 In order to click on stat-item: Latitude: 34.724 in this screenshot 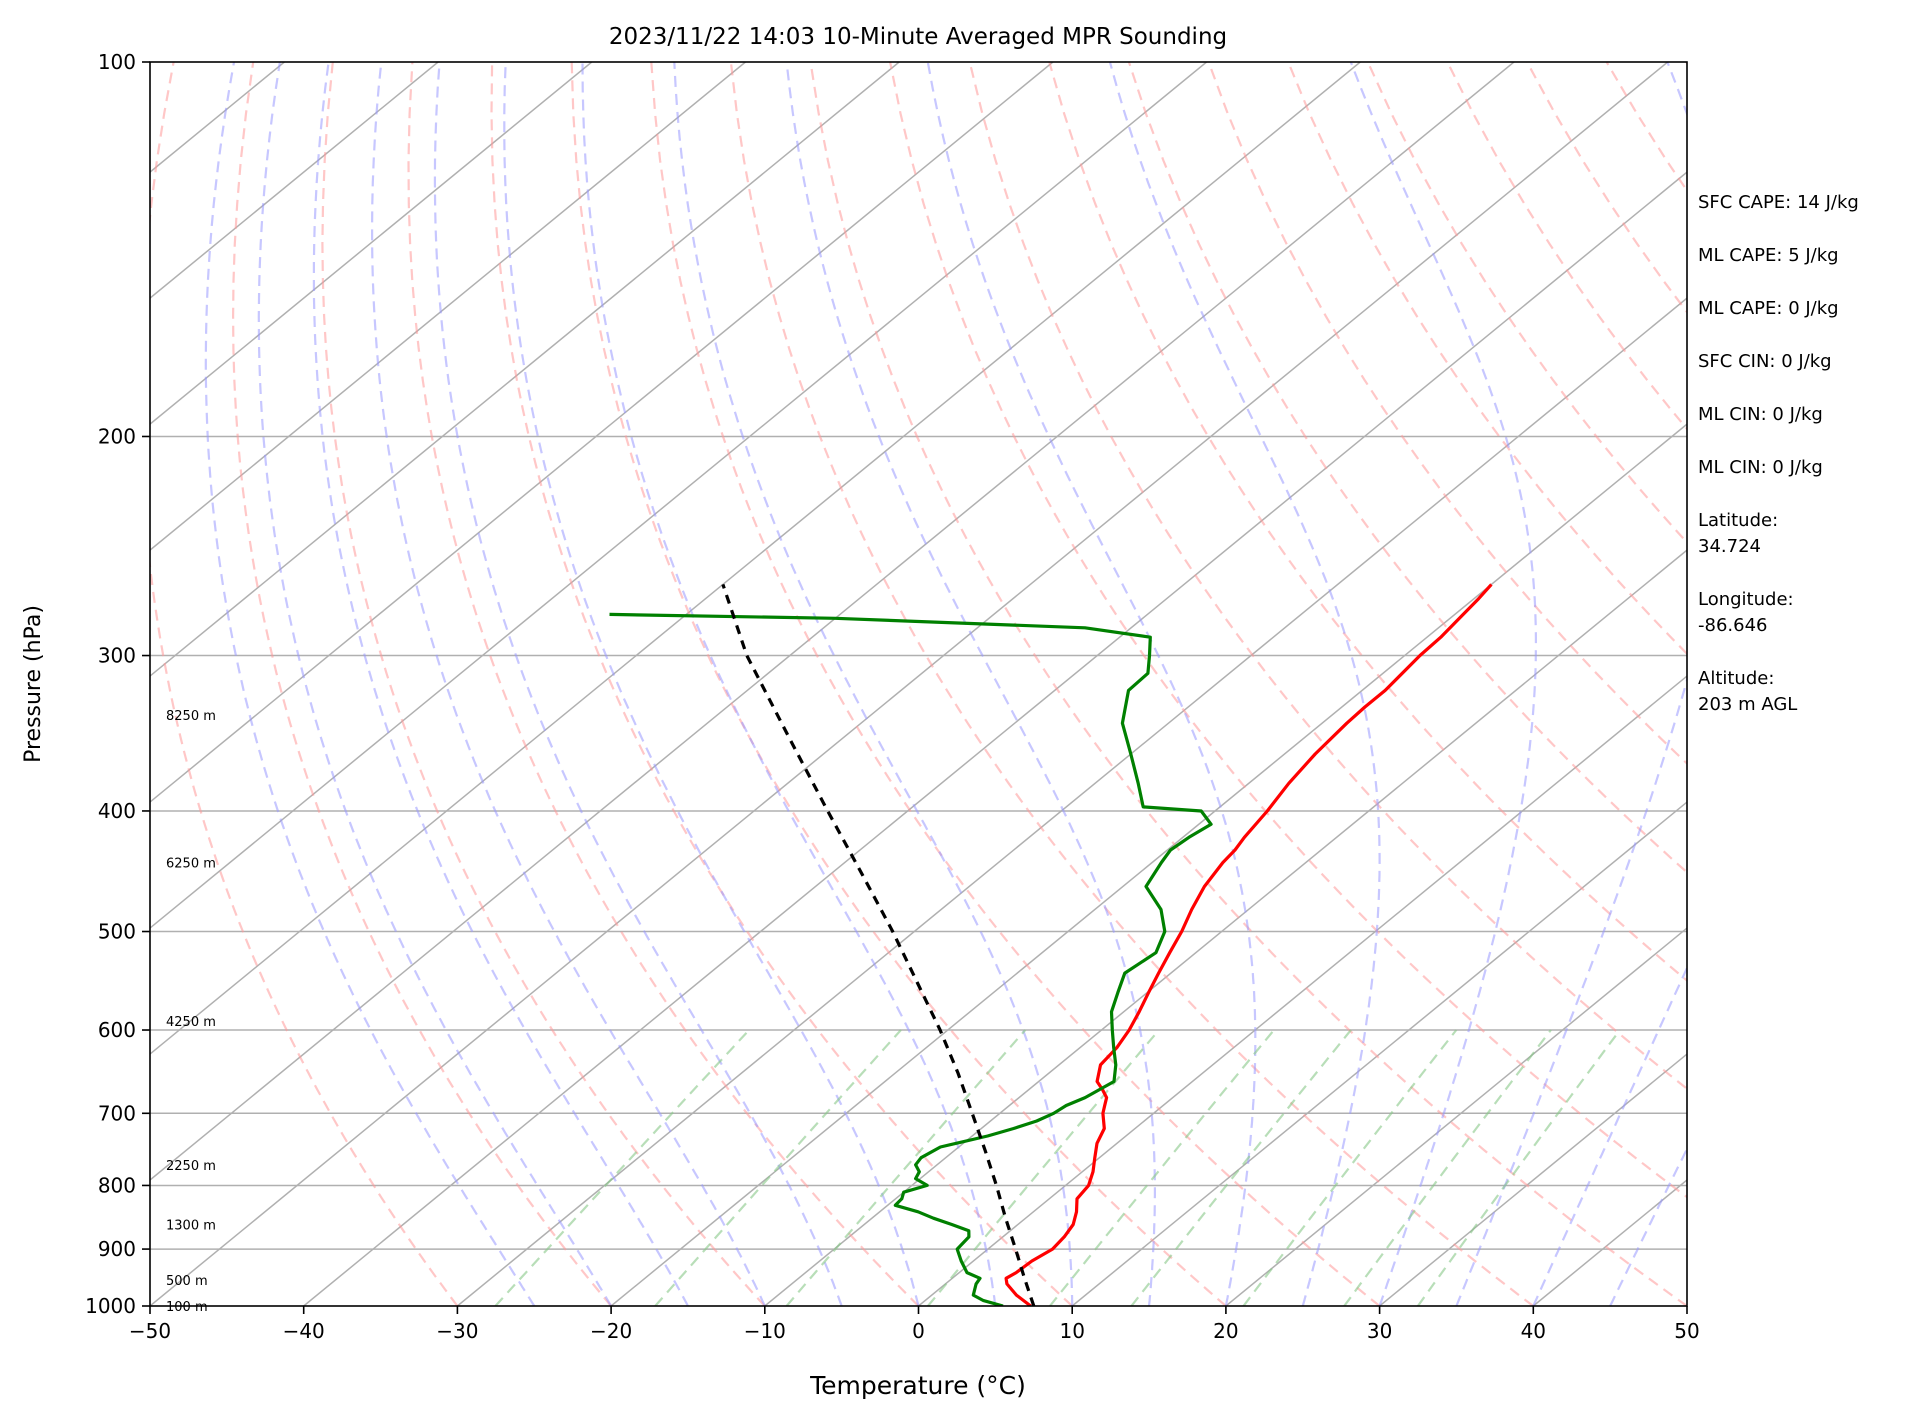, I will do `click(1800, 534)`.